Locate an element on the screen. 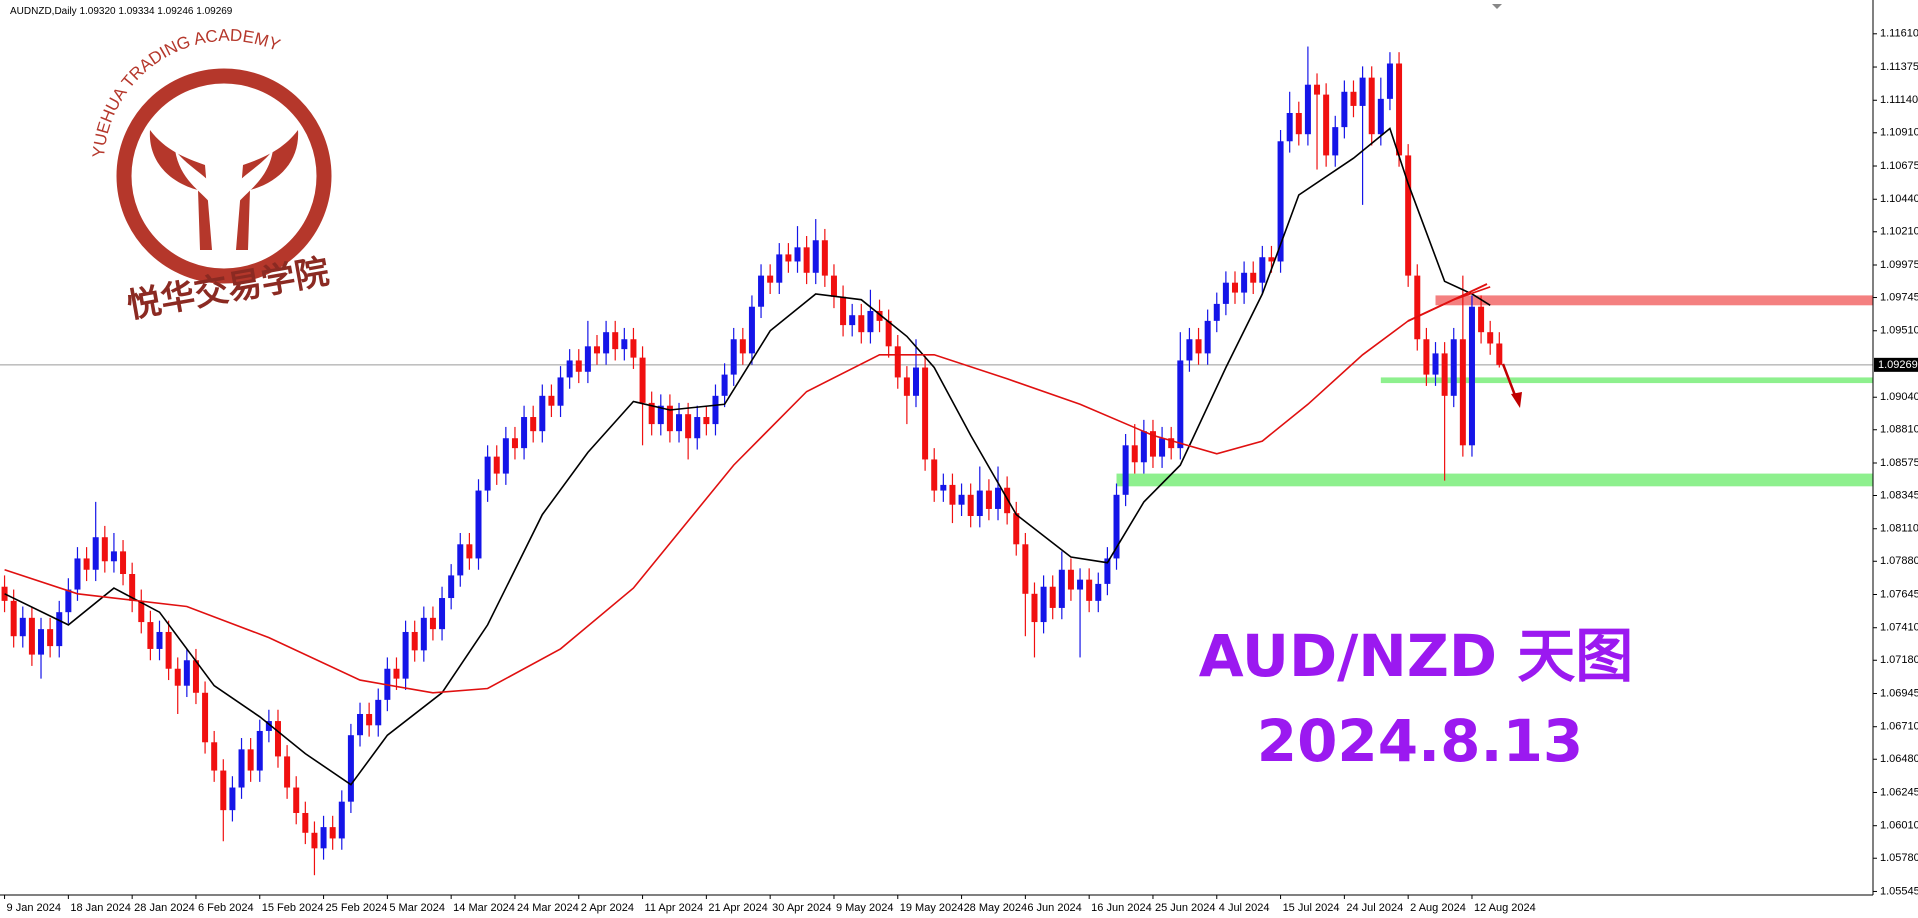  x-tick-label: 5 Mar 2024 is located at coordinates (417, 908).